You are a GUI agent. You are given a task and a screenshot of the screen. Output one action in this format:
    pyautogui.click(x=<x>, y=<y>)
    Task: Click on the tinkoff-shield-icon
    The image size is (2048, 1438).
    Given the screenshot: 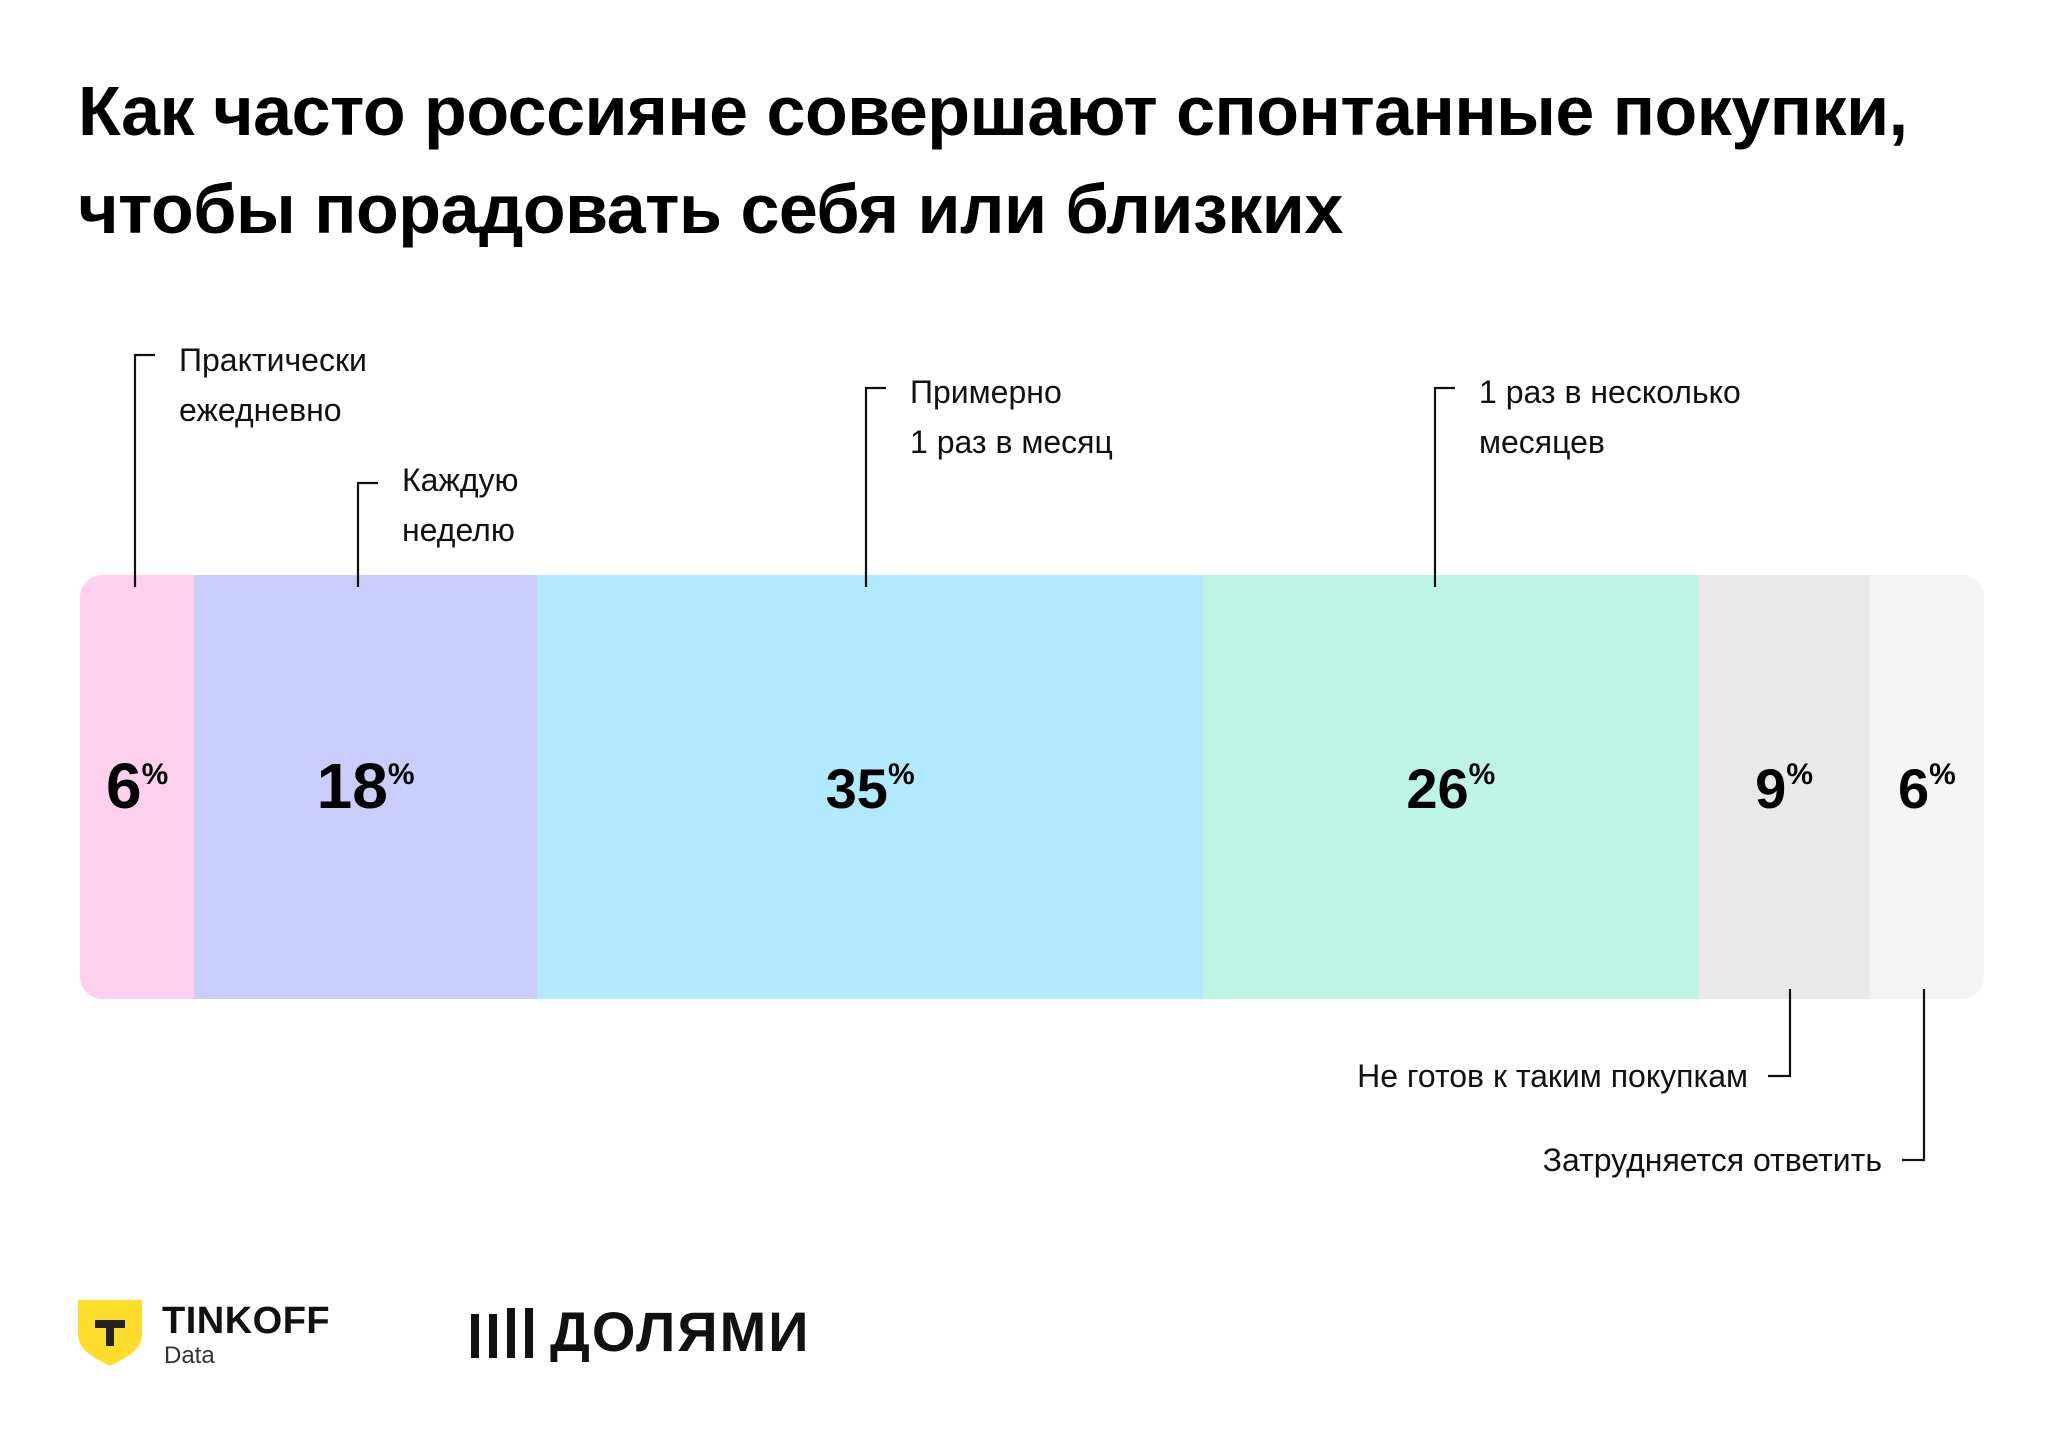 What is the action you would take?
    pyautogui.click(x=110, y=1333)
    